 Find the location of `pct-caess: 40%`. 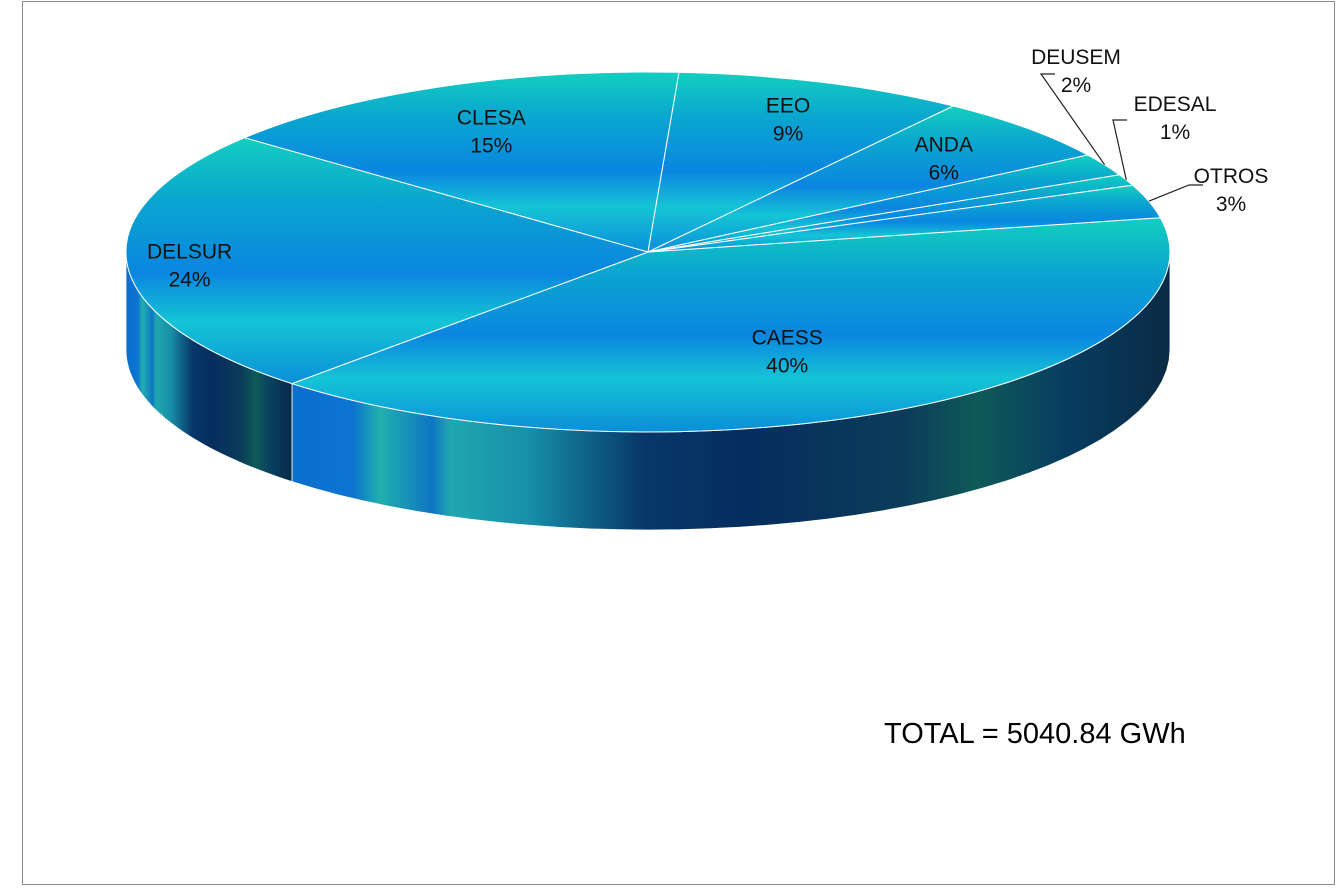

pct-caess: 40% is located at coordinates (787, 366).